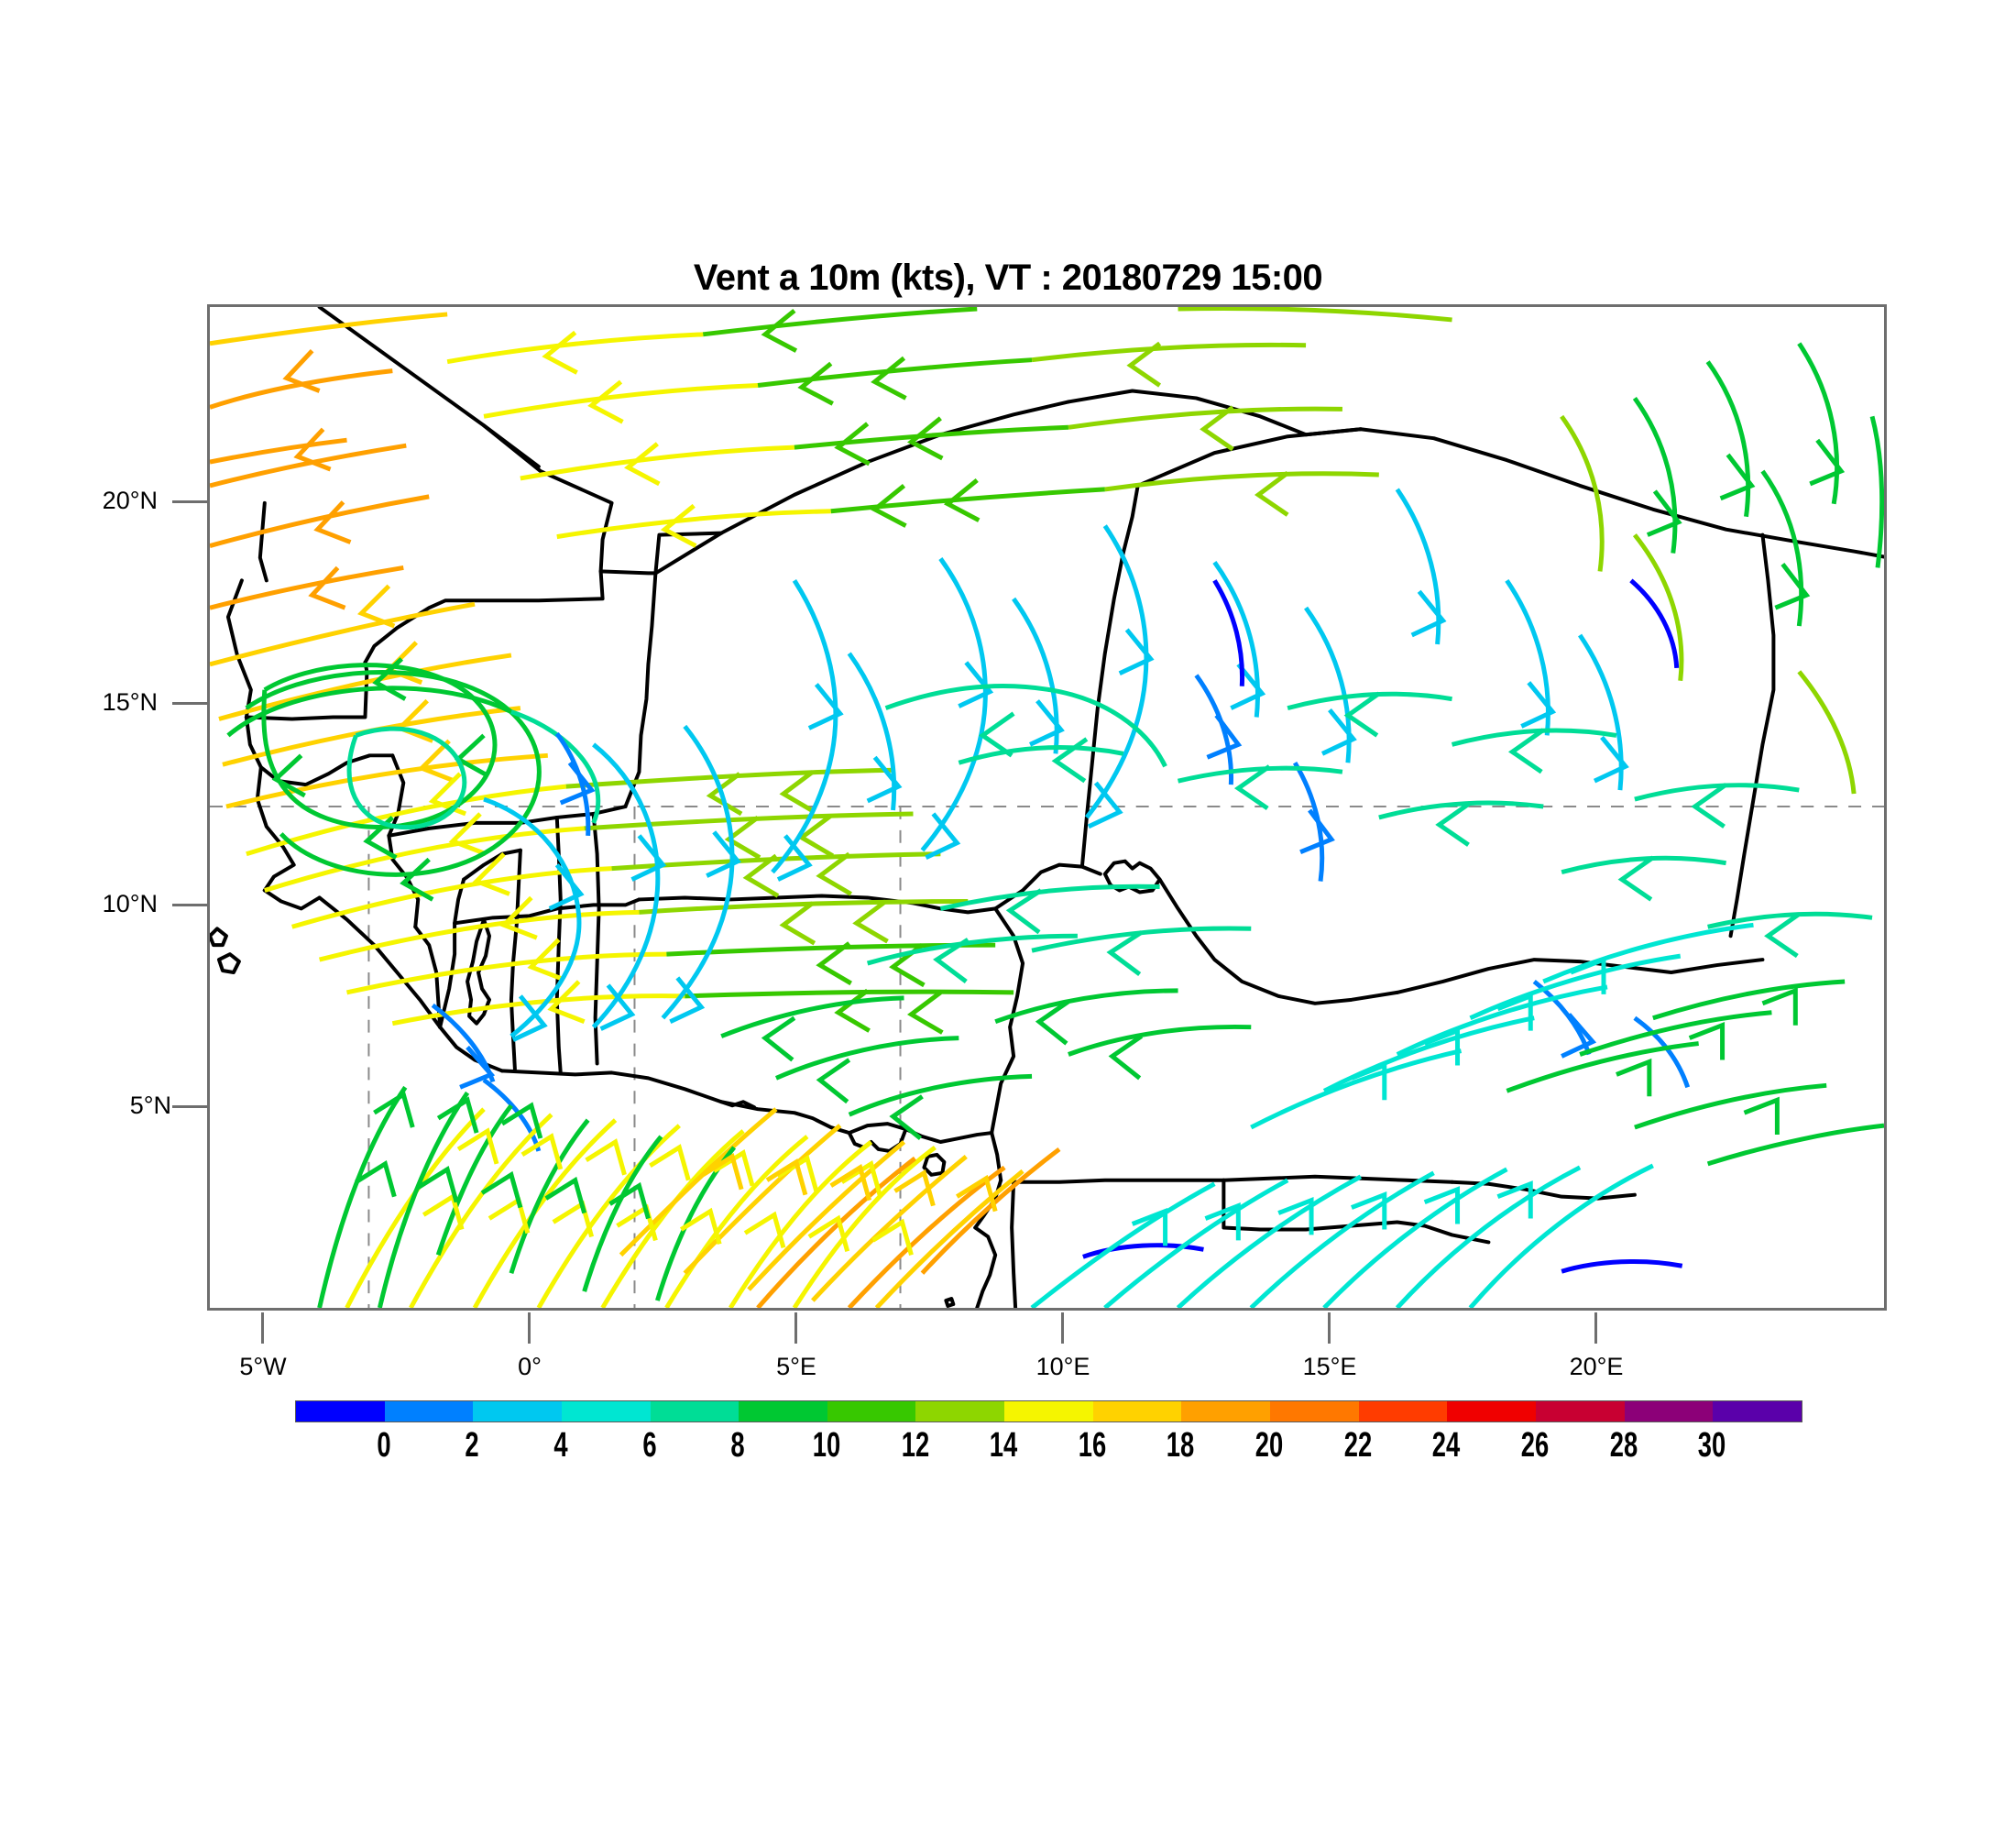 This screenshot has width=2016, height=1833. What do you see at coordinates (130, 903) in the screenshot?
I see `ytick-label-10N: 10°N` at bounding box center [130, 903].